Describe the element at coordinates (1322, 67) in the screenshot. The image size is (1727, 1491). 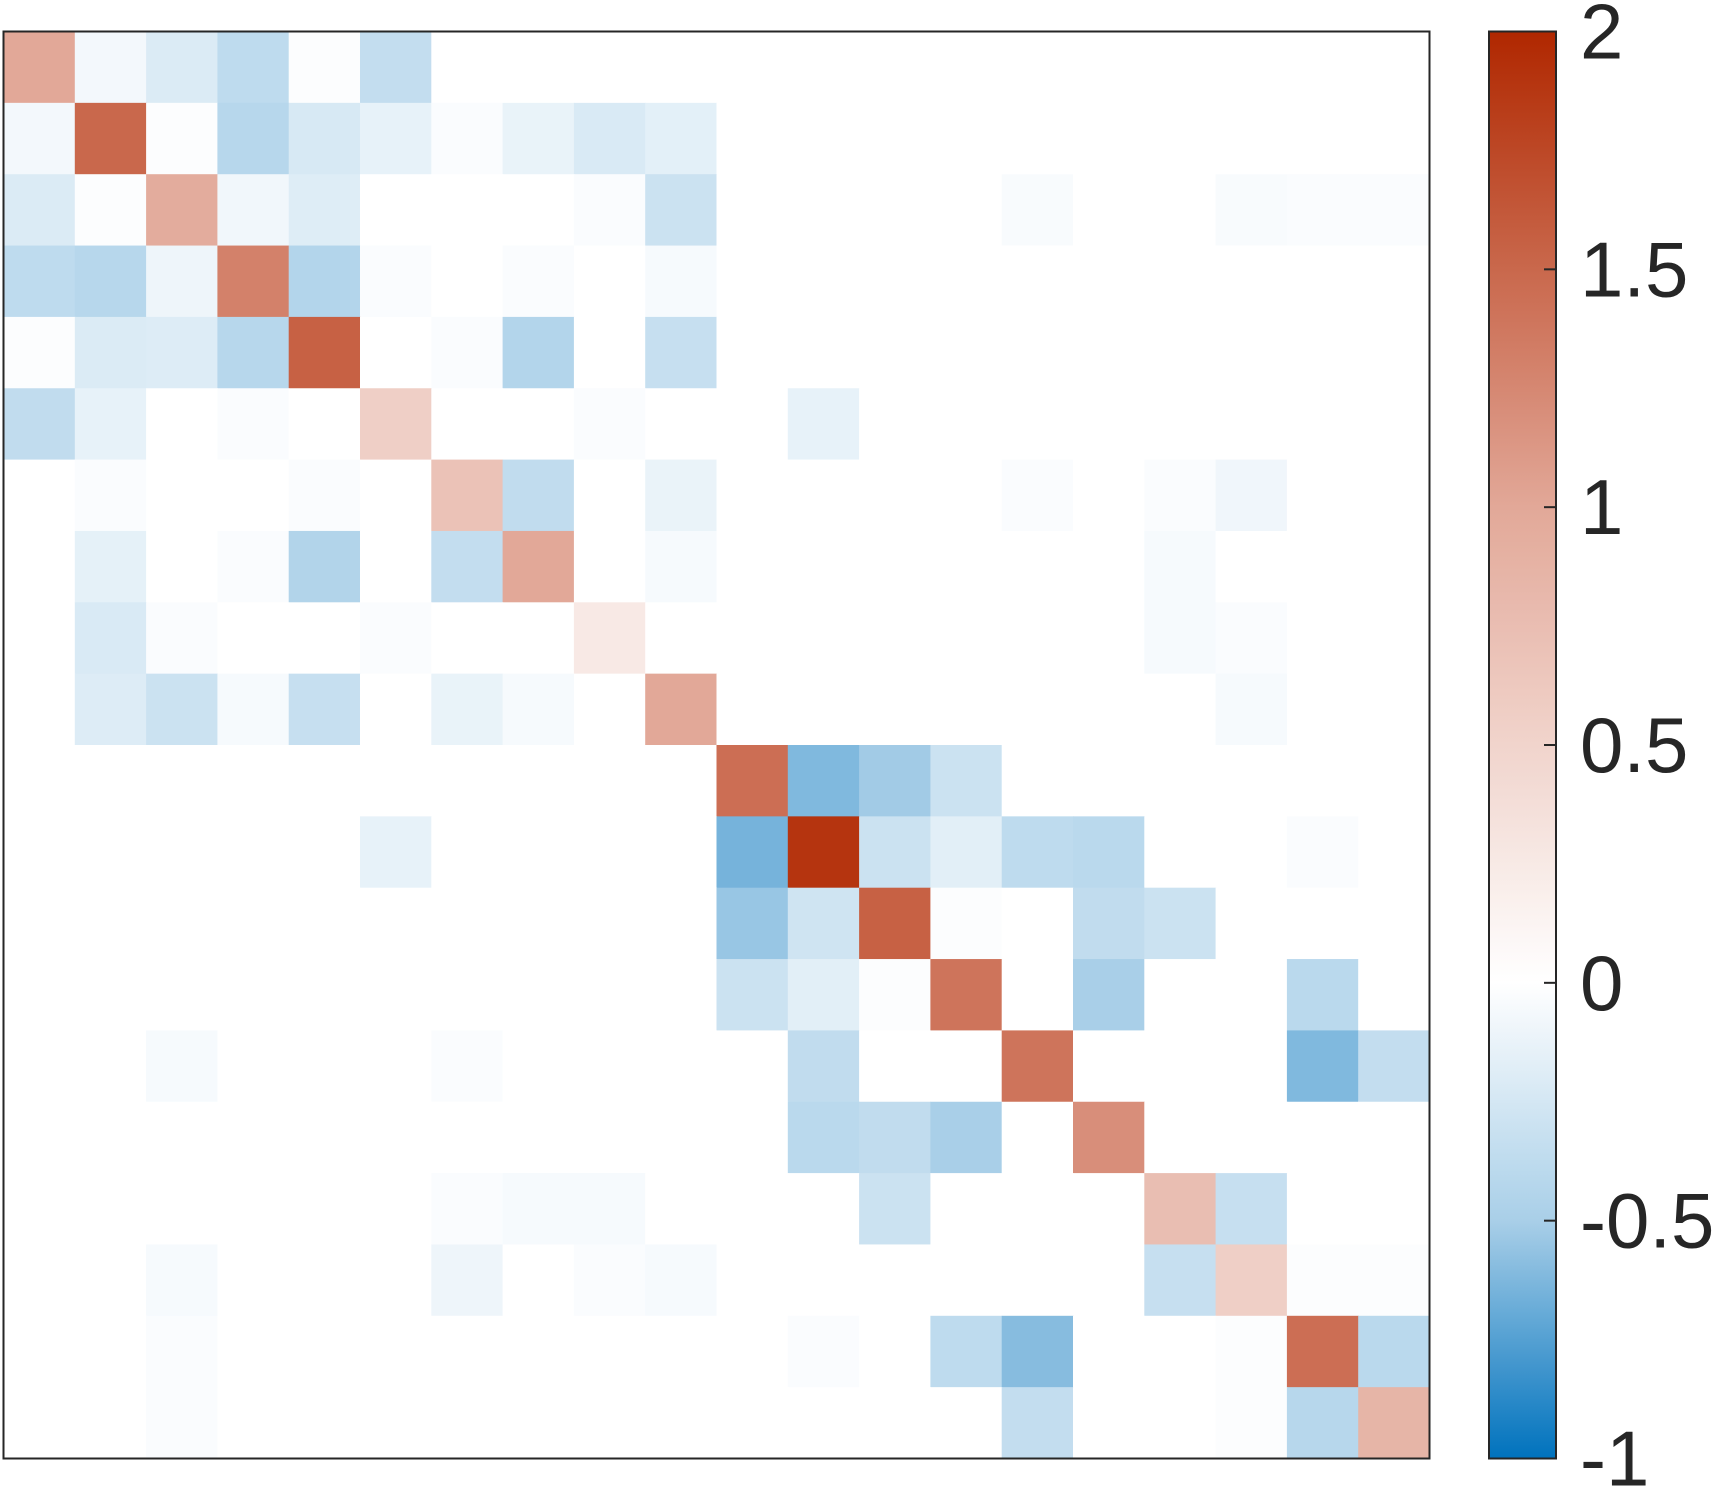
I see `heatmap-cell-r1-c19` at that location.